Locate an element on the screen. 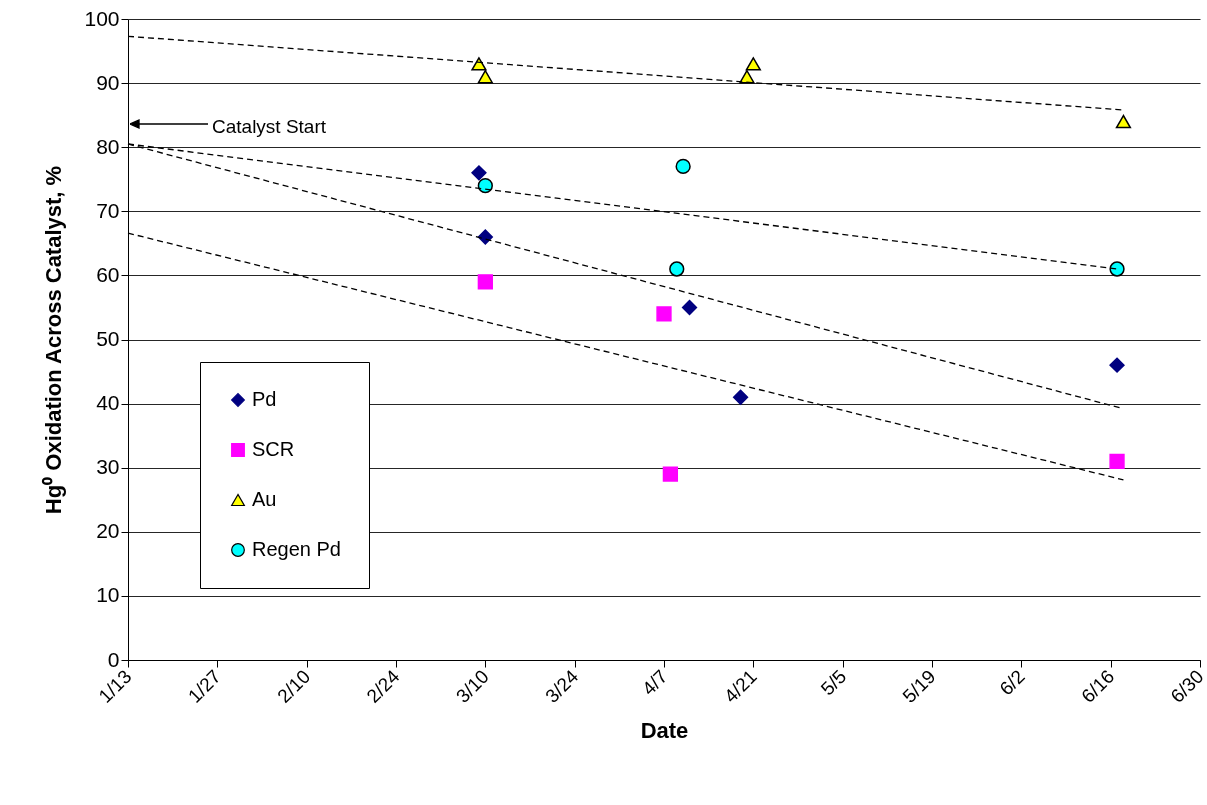 The width and height of the screenshot is (1207, 805). y-tick-label: 10 is located at coordinates (108, 595).